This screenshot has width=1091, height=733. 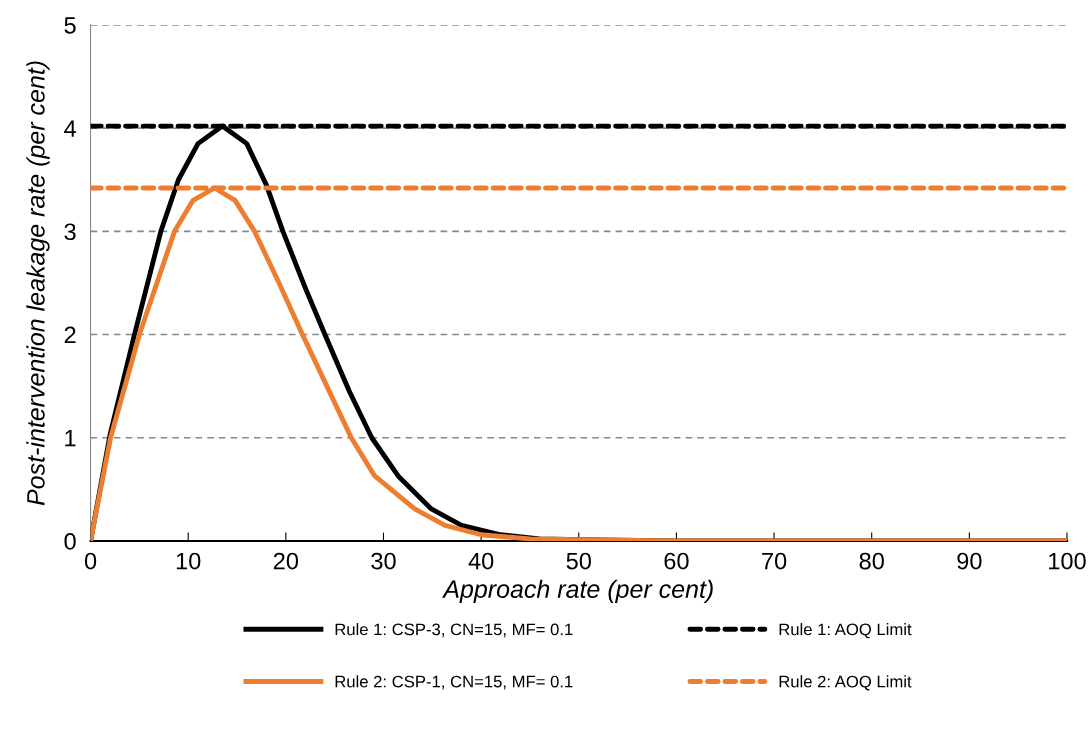 What do you see at coordinates (188, 561) in the screenshot?
I see `x-tick-label: 10` at bounding box center [188, 561].